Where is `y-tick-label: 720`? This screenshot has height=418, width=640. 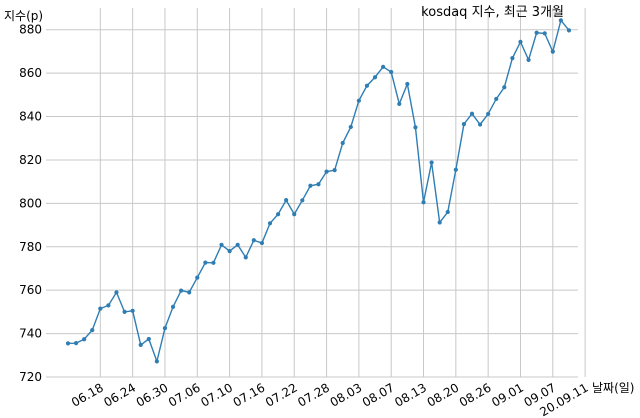
y-tick-label: 720 is located at coordinates (30, 377).